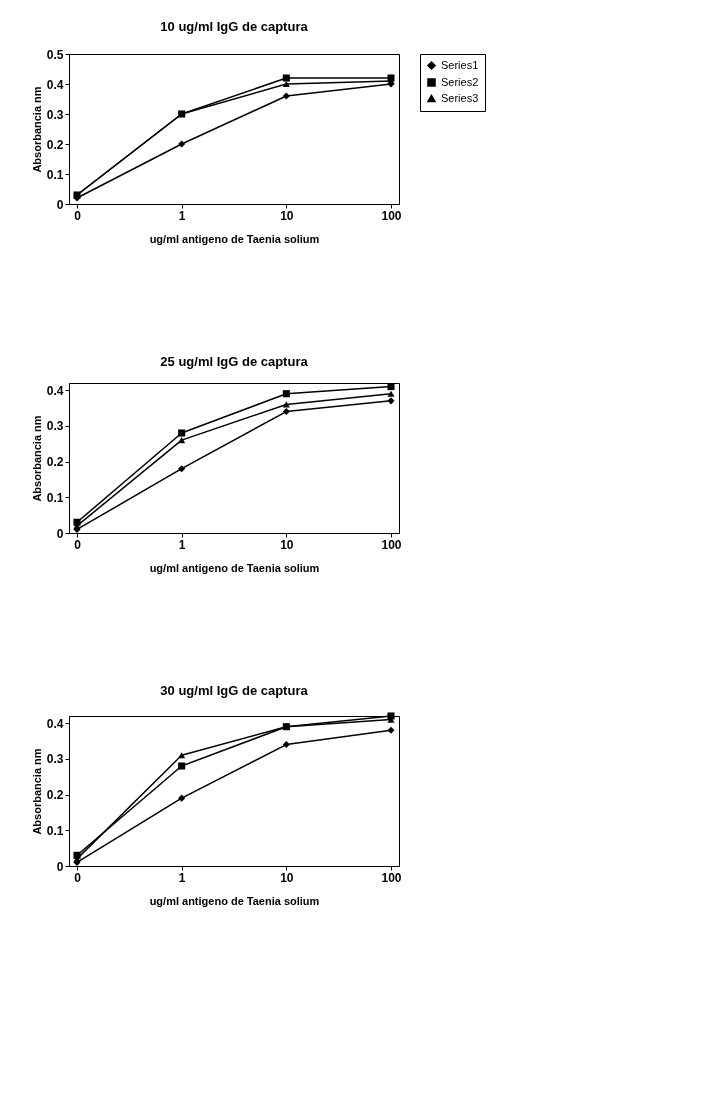 The width and height of the screenshot is (726, 1110). I want to click on legend-label: Series2, so click(460, 81).